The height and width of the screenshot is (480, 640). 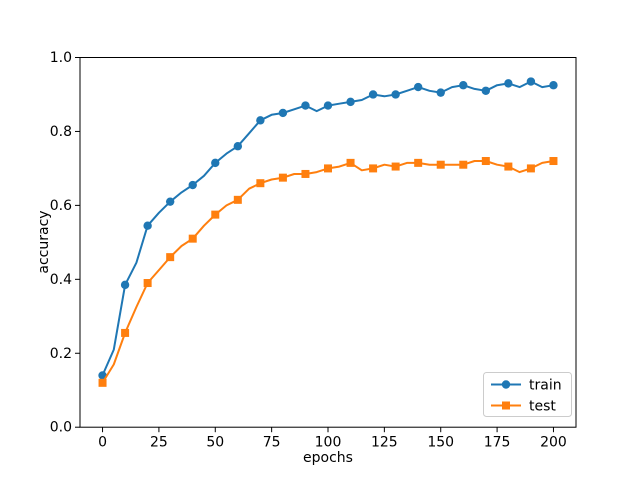 What do you see at coordinates (44, 241) in the screenshot?
I see `y-axis-label: accuracy` at bounding box center [44, 241].